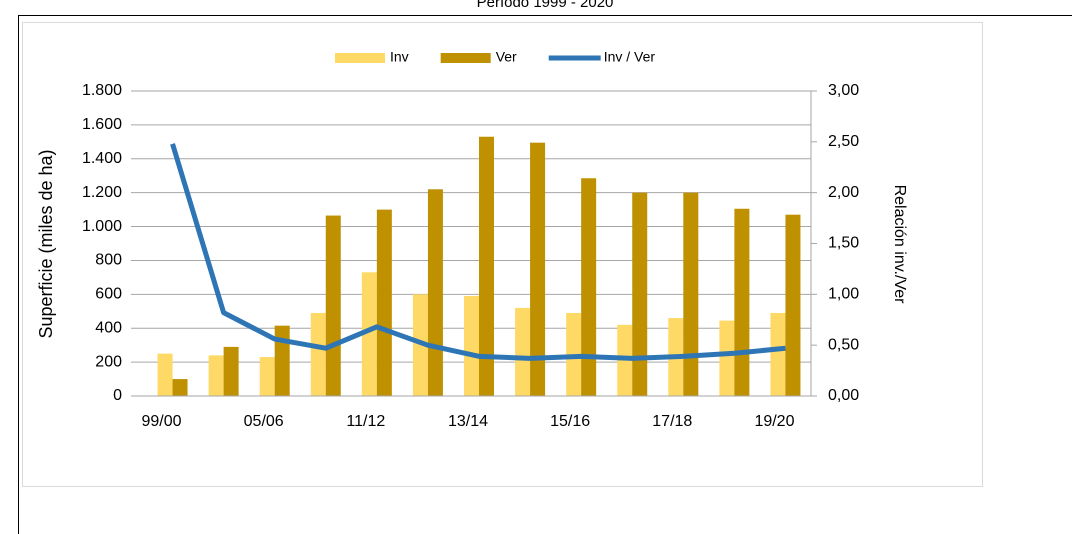  I want to click on y-tick-label: 800, so click(108, 260).